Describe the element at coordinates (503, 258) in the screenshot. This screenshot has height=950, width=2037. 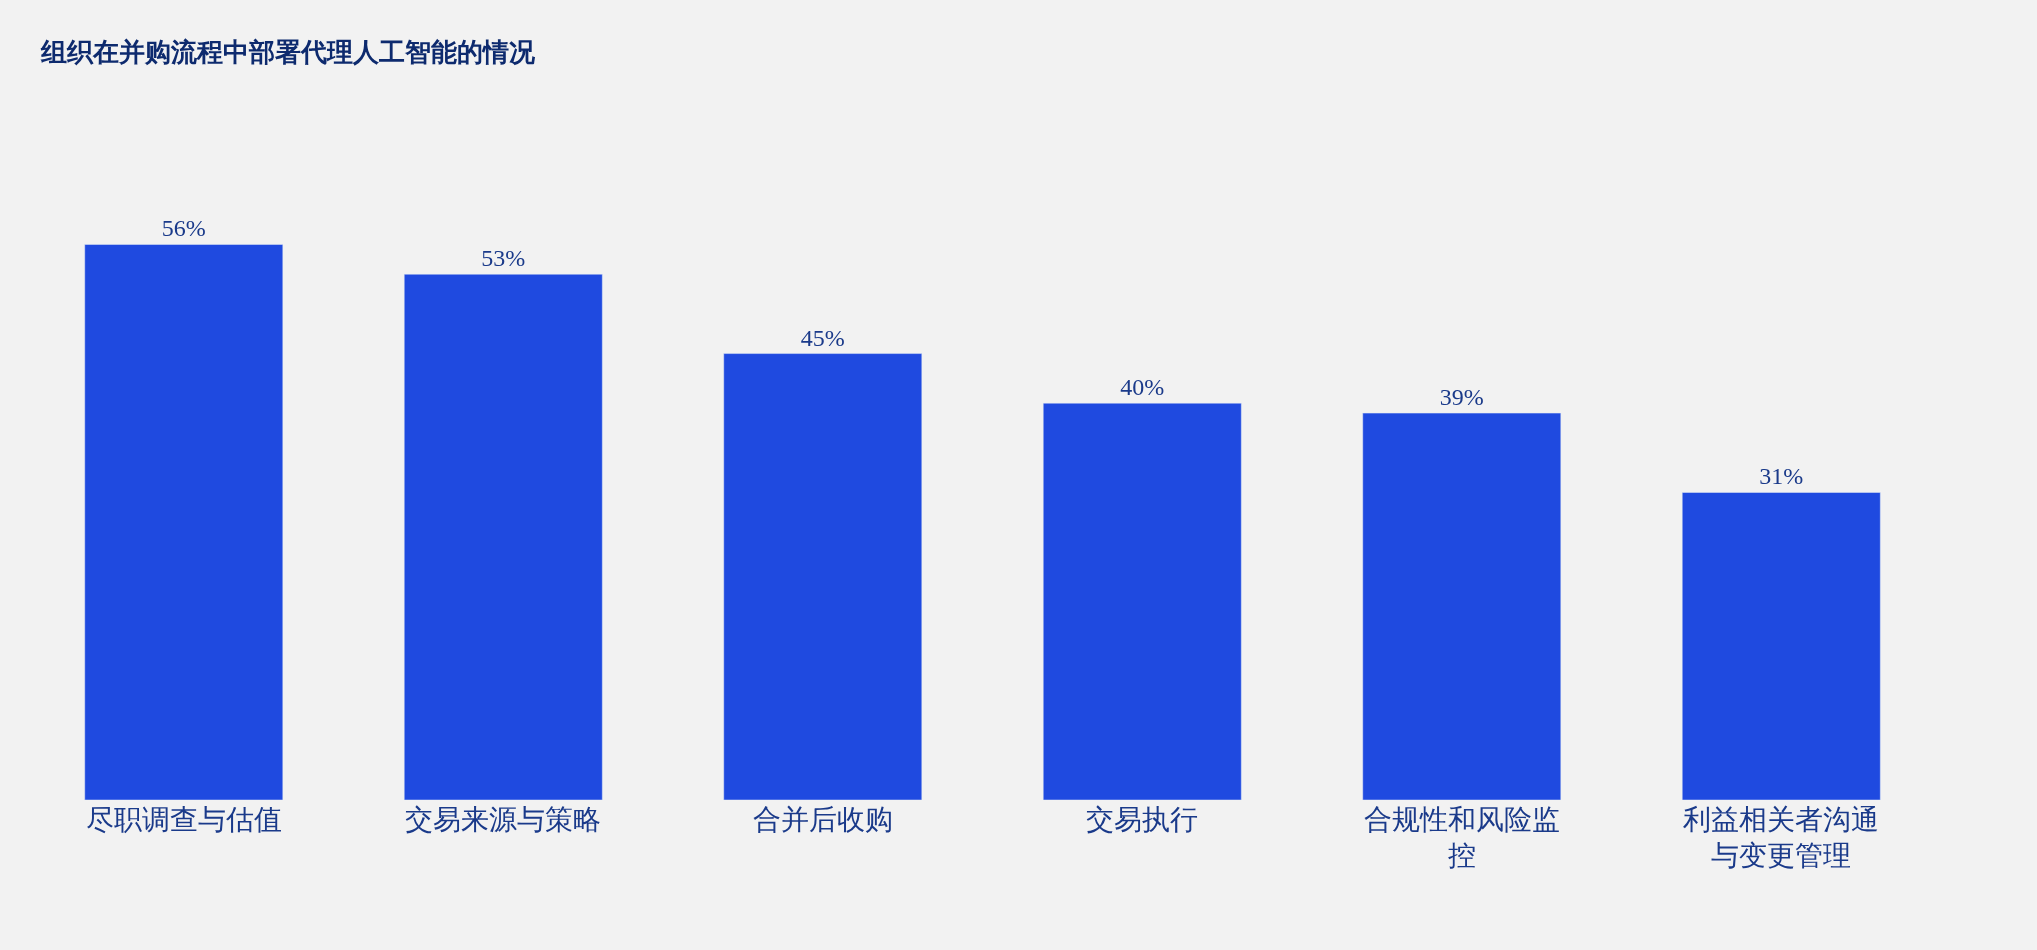
I see `data-label: 53%` at that location.